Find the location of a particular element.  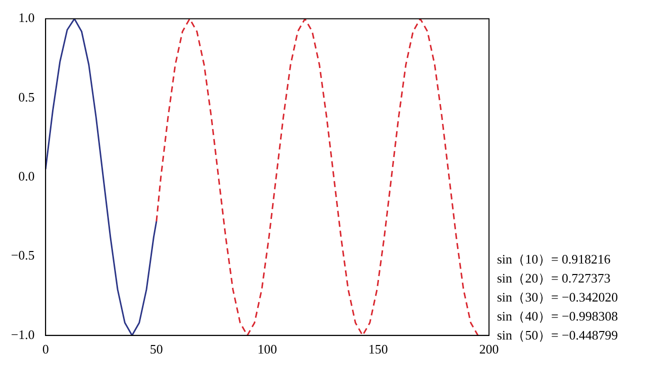

x-tick-label: 150 is located at coordinates (378, 349).